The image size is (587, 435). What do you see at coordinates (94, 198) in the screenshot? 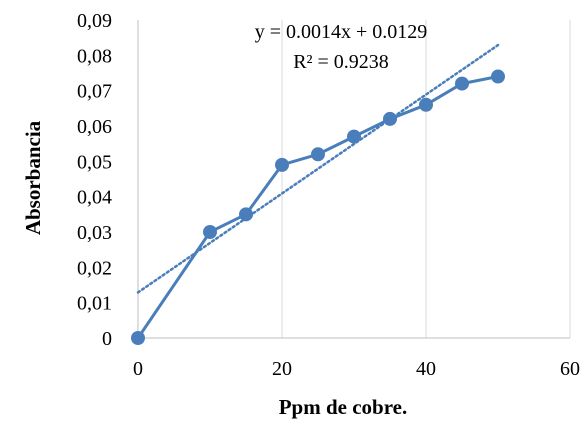
I see `y-tick-label-4: 0,04` at bounding box center [94, 198].